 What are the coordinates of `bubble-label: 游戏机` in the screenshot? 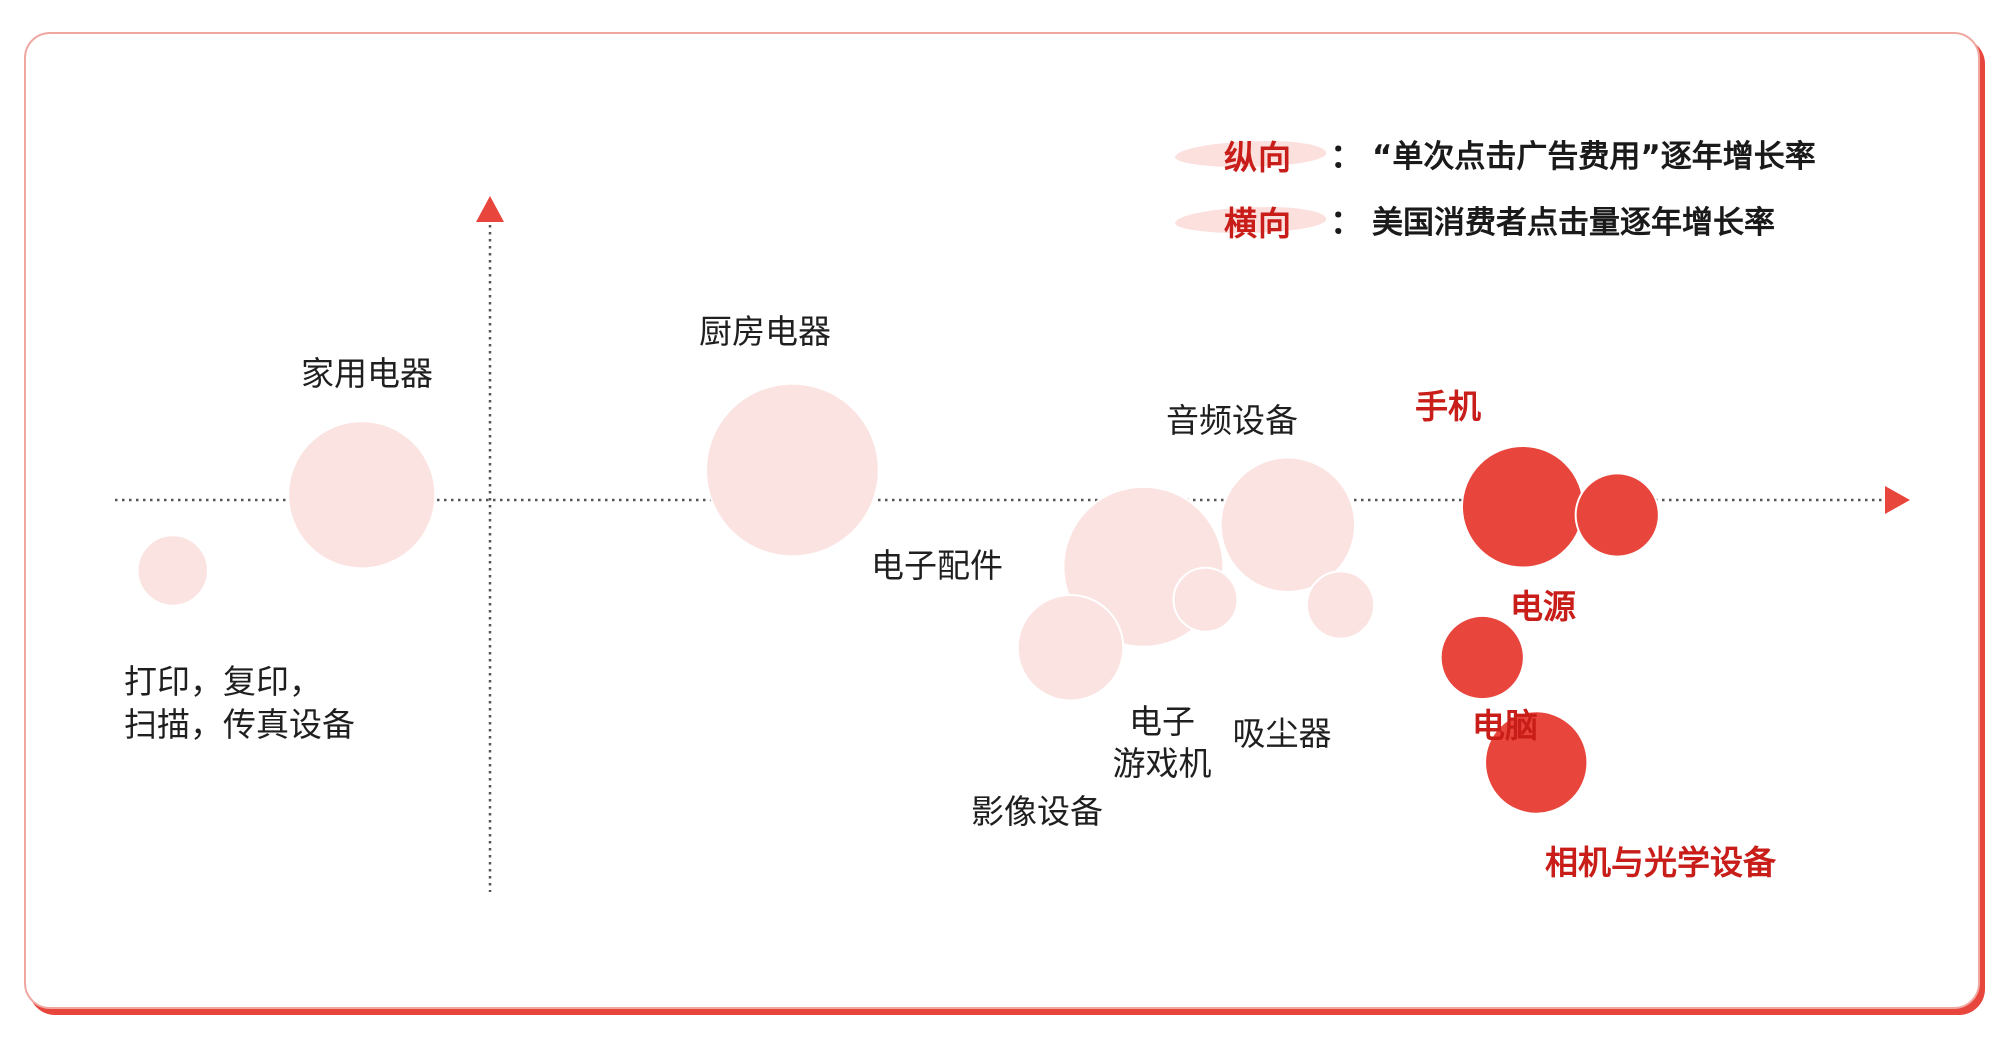 It's located at (1162, 763).